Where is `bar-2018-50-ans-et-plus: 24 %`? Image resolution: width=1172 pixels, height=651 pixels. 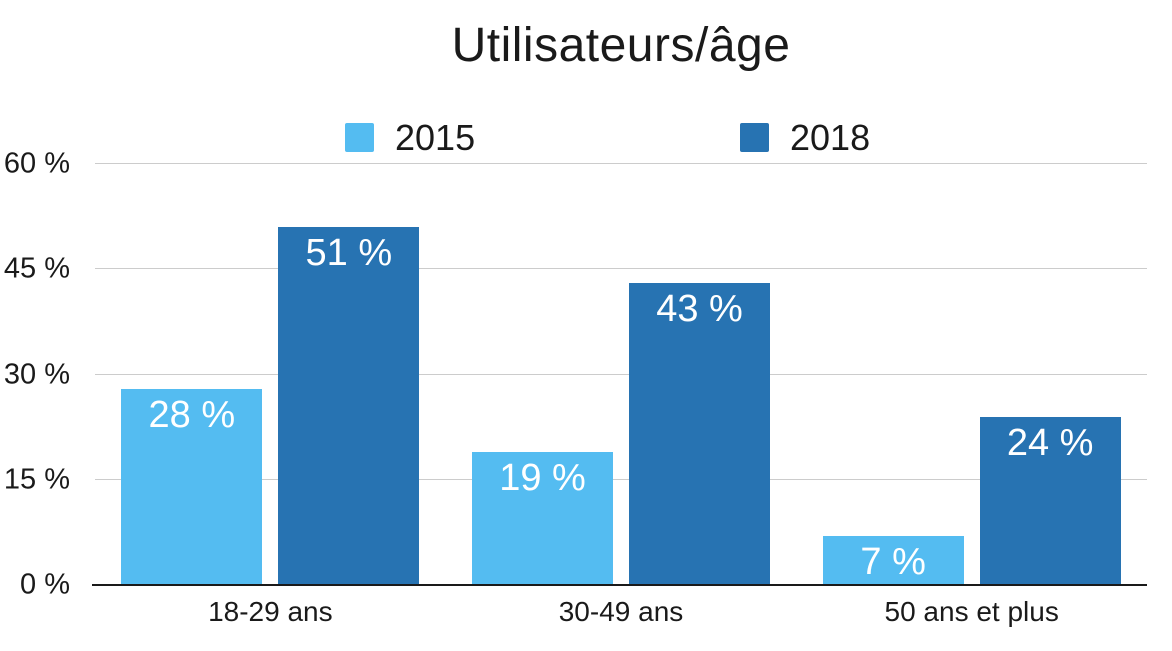 bar-2018-50-ans-et-plus: 24 % is located at coordinates (1050, 500).